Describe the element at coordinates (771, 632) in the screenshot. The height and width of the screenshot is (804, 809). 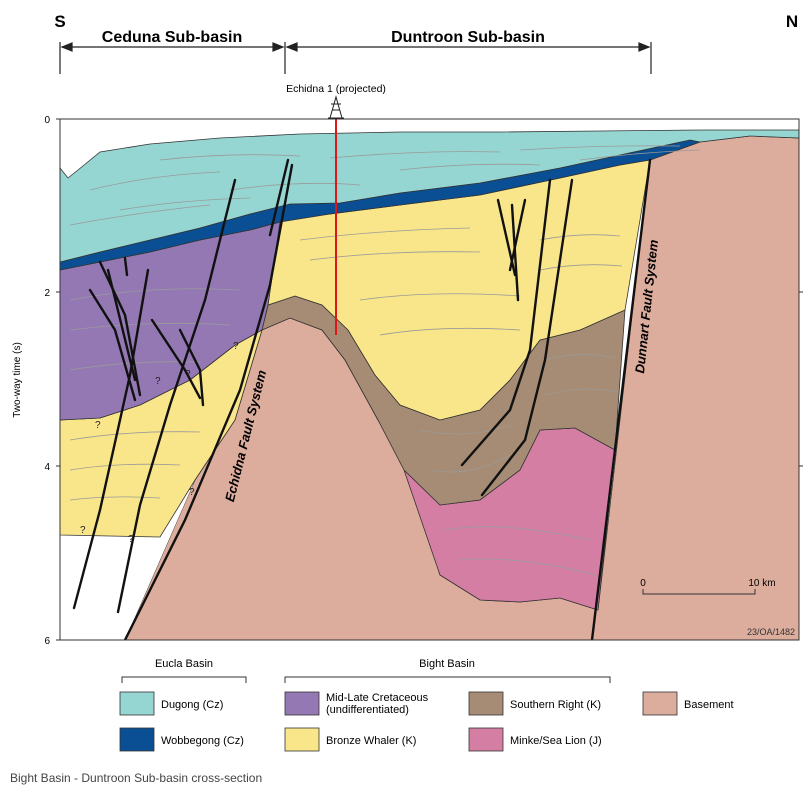
I see `figure-id: 23/OA/1482` at that location.